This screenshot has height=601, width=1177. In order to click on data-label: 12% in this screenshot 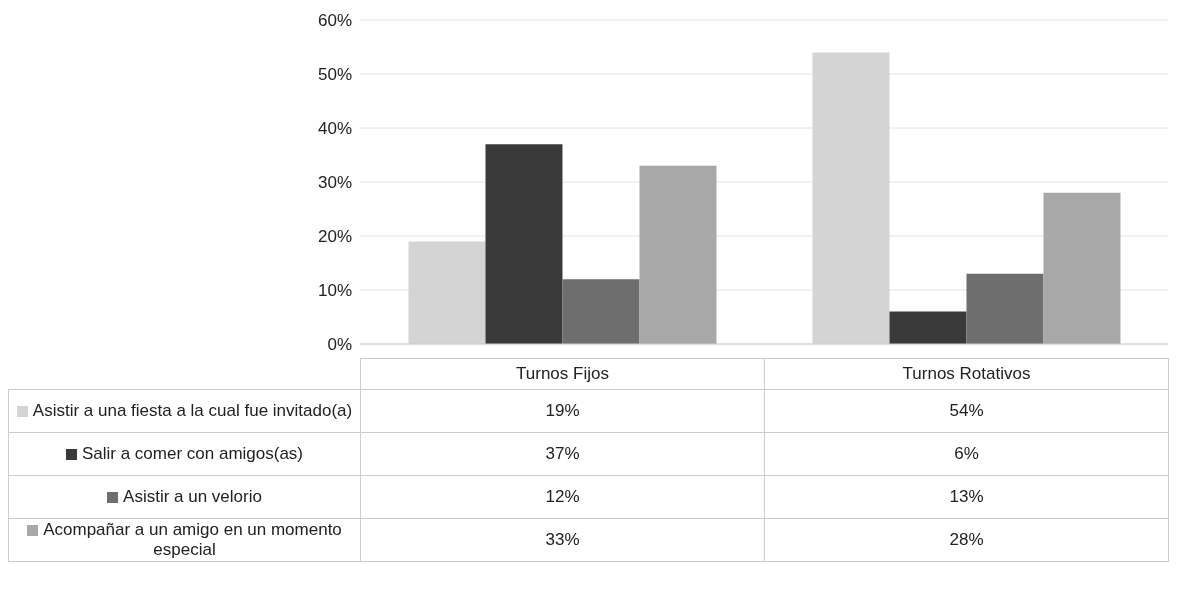, I will do `click(562, 497)`.